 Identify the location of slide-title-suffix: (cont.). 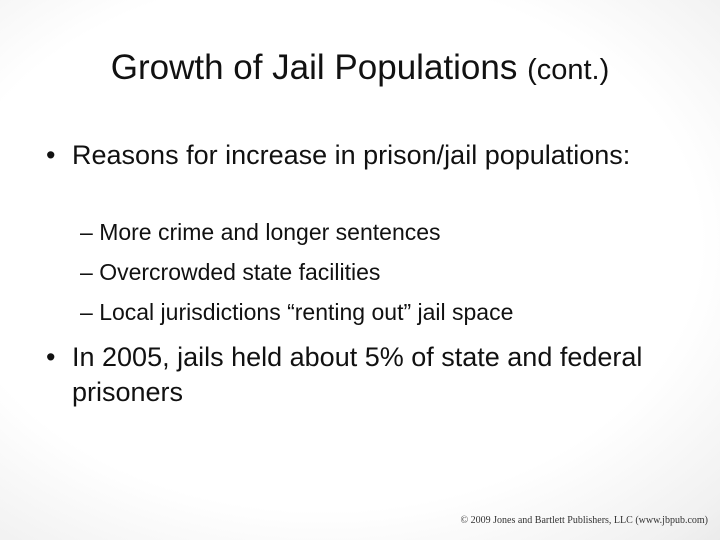
(568, 70).